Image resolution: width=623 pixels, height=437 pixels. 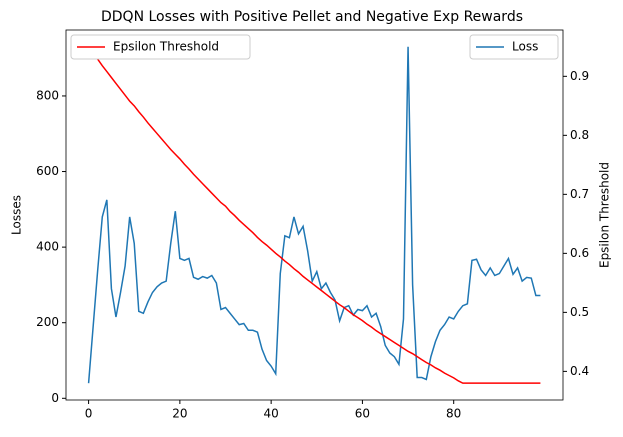 What do you see at coordinates (55, 398) in the screenshot?
I see `y-tick-label: 0` at bounding box center [55, 398].